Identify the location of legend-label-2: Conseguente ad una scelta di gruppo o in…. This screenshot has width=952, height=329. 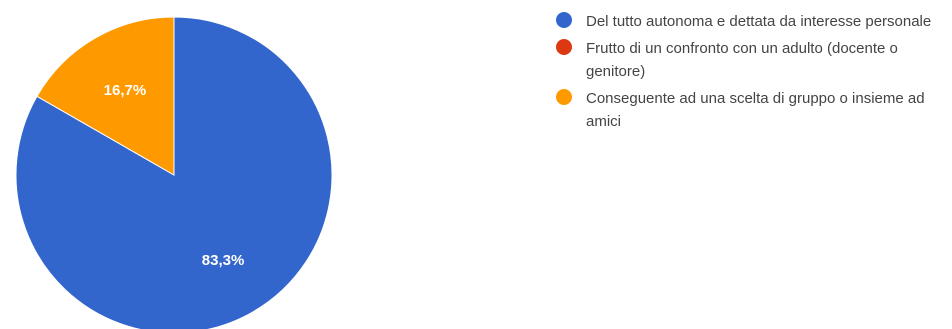
(755, 110).